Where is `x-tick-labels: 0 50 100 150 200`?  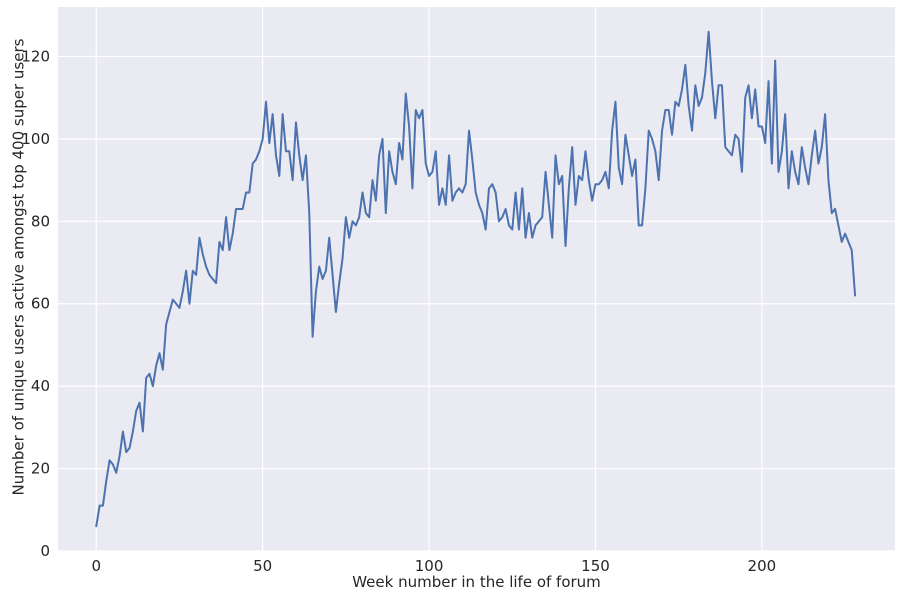 x-tick-labels: 0 50 100 150 200 is located at coordinates (433, 566).